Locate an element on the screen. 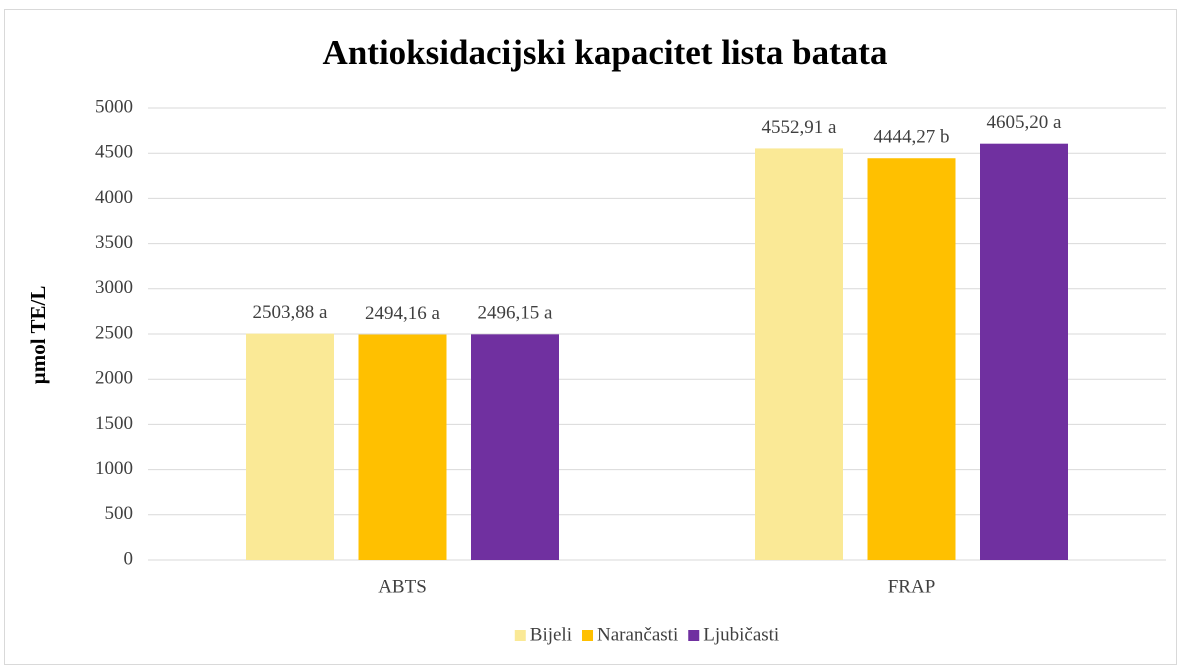 This screenshot has width=1182, height=668. x-tick-label: ABTS is located at coordinates (402, 586).